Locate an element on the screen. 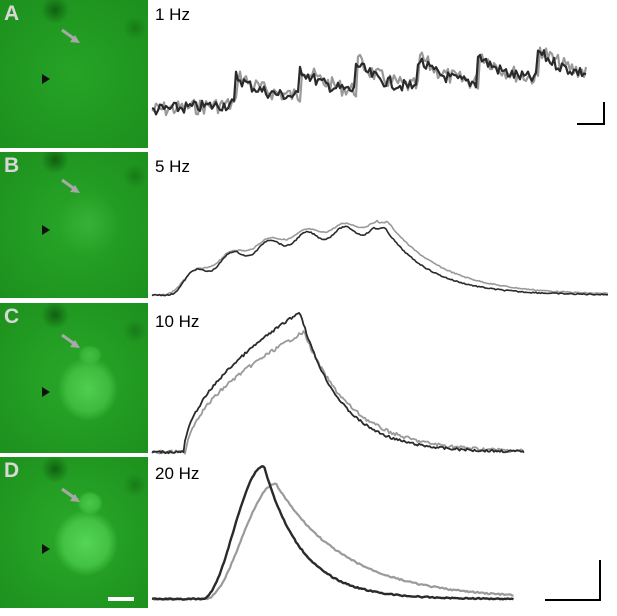 The height and width of the screenshot is (616, 617). trace-c-gray is located at coordinates (338, 392).